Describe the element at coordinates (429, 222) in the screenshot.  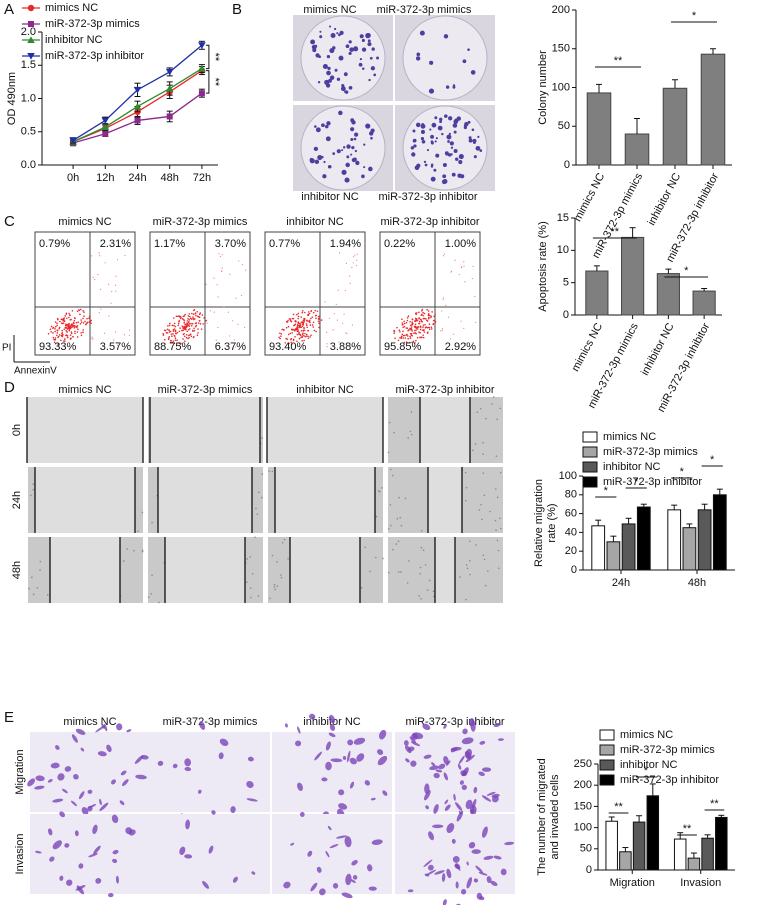
I see `flow-title: miR-372-3p inhibitor` at that location.